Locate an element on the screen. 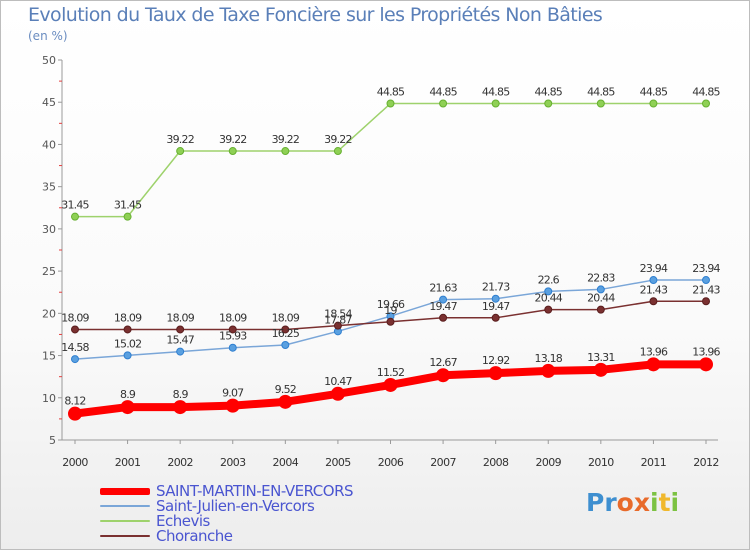 Image resolution: width=750 pixels, height=550 pixels. legend-item-choranche: Choranche is located at coordinates (260, 536).